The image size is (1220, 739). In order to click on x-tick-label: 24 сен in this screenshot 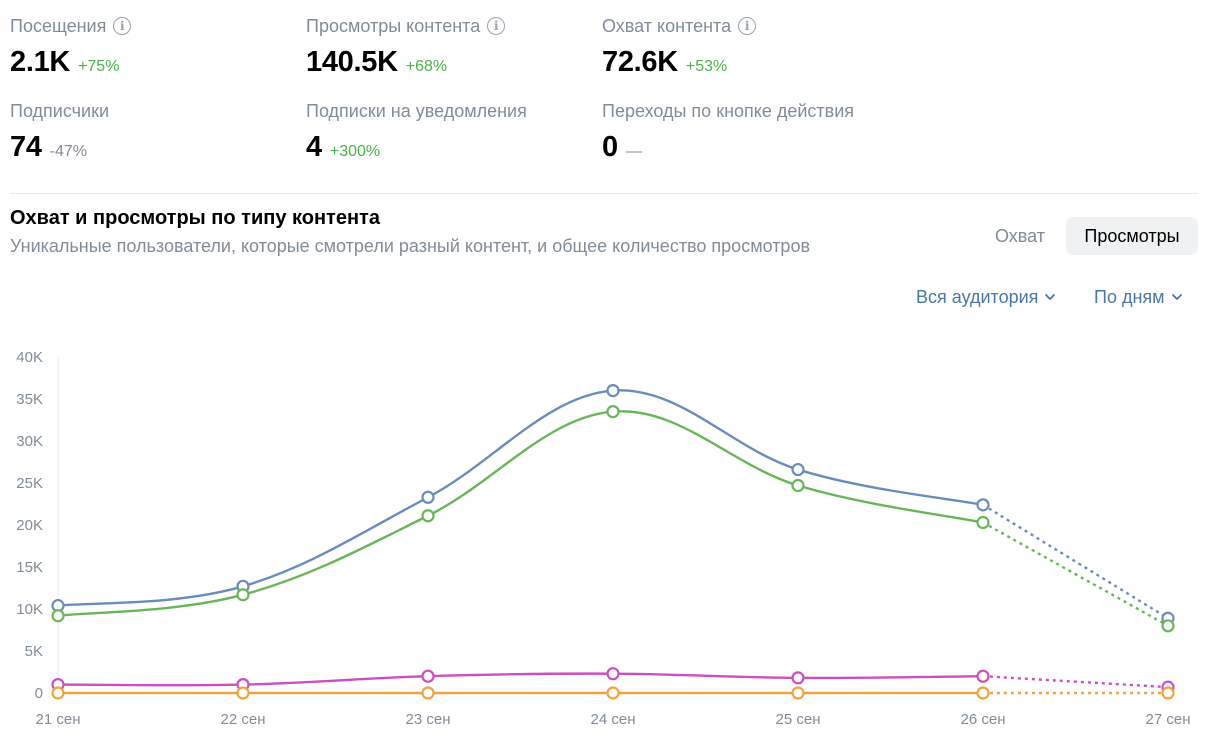, I will do `click(613, 719)`.